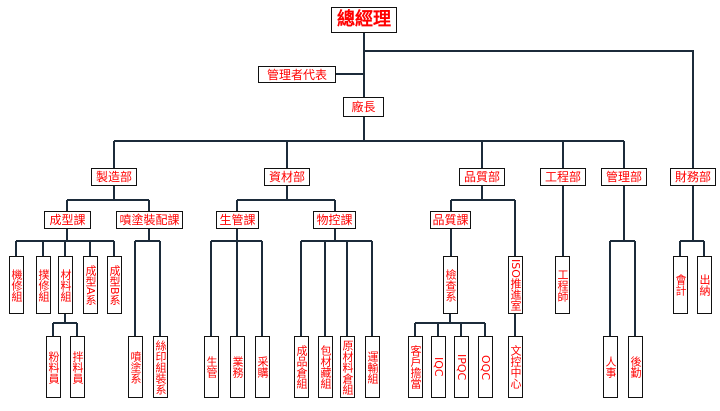 This screenshot has height=411, width=720. Describe the element at coordinates (325, 367) in the screenshot. I see `unit-packaging-wh: 包材藏組` at that location.